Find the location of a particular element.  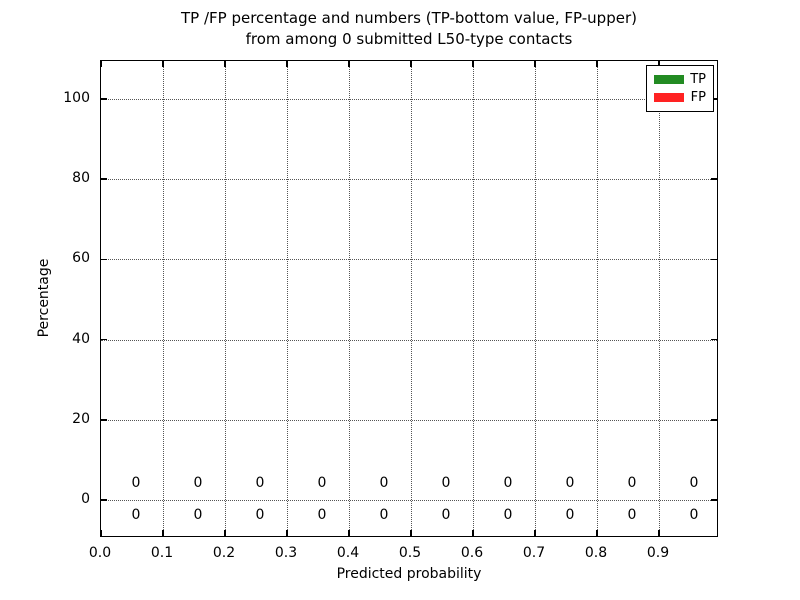

x-axis-label: Predicted probability is located at coordinates (409, 574).